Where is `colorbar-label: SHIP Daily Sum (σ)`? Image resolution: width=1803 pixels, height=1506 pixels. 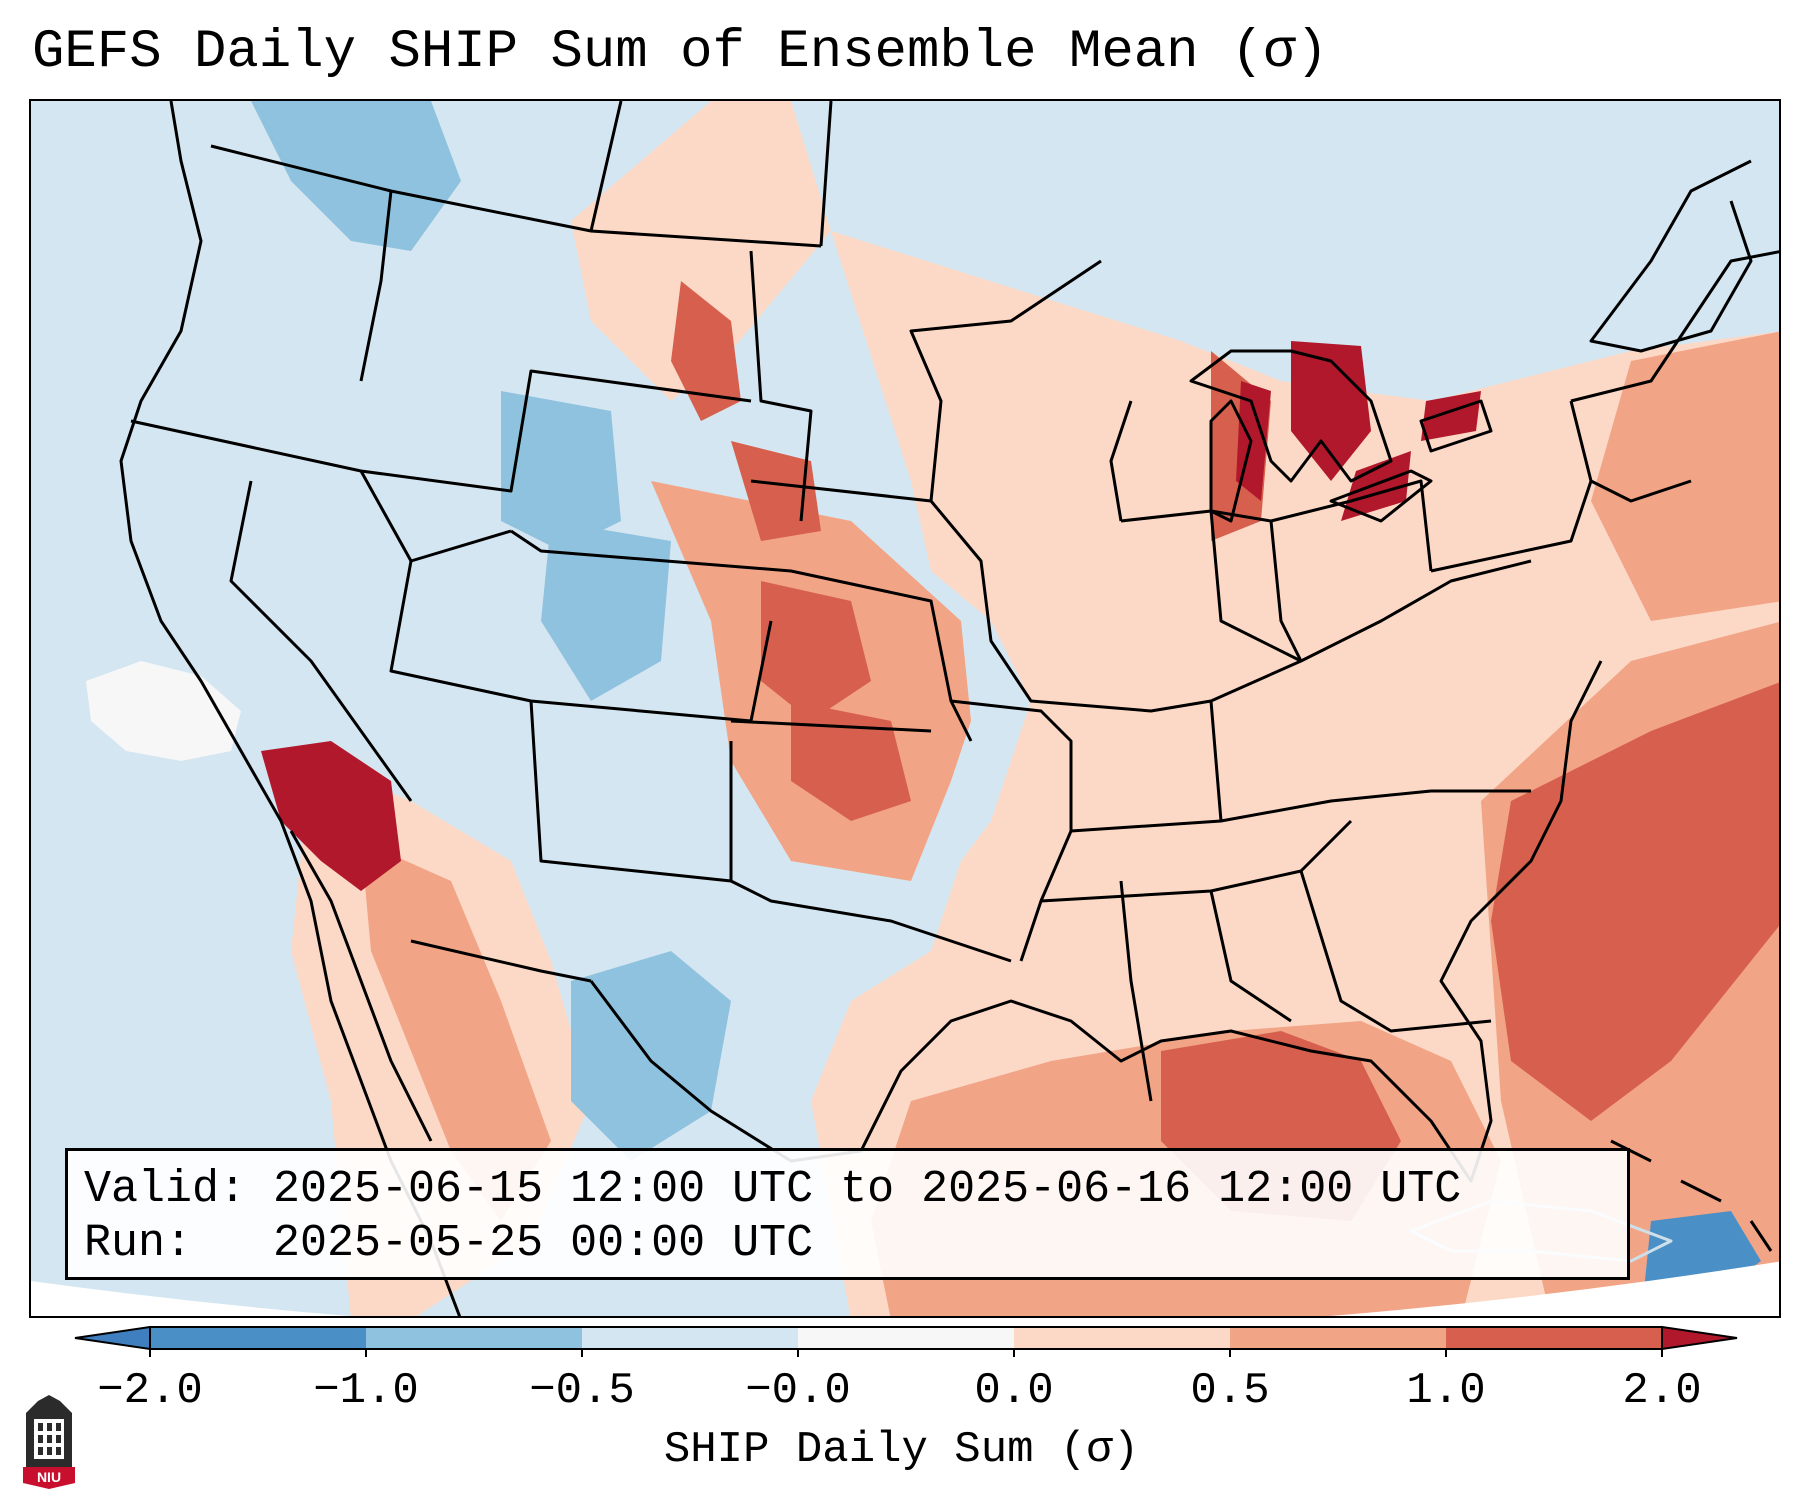 colorbar-label: SHIP Daily Sum (σ) is located at coordinates (901, 1450).